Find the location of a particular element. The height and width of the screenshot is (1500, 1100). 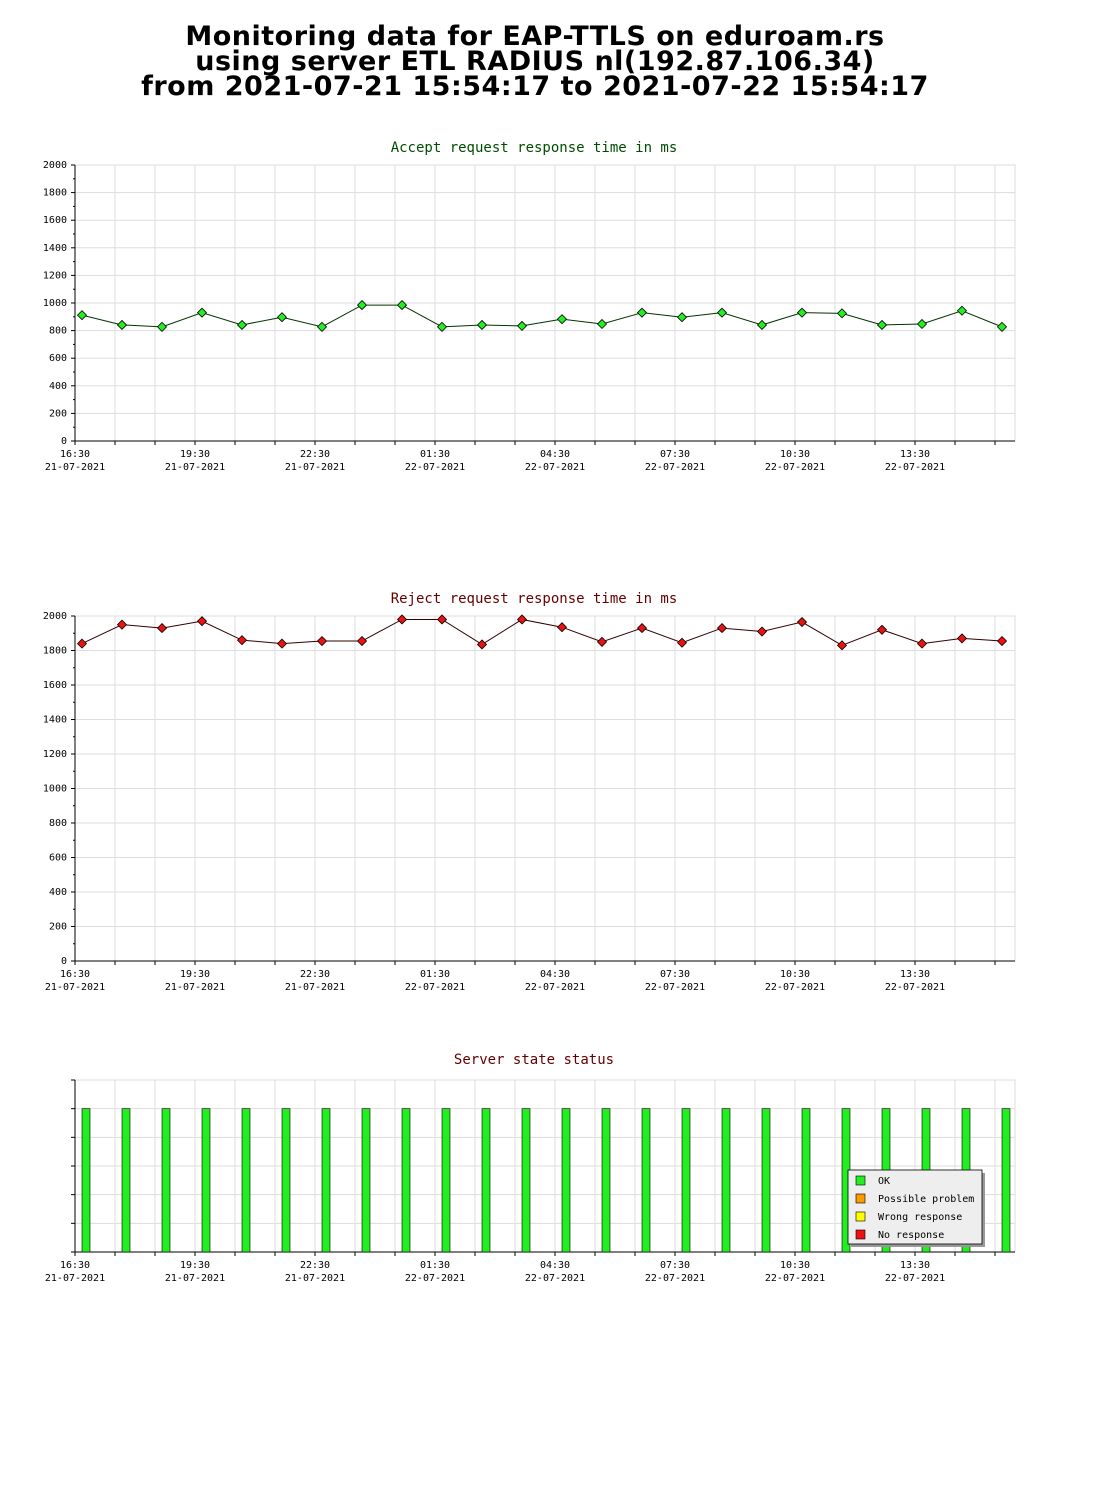

y-tick-label: 1000 is located at coordinates (55, 303).